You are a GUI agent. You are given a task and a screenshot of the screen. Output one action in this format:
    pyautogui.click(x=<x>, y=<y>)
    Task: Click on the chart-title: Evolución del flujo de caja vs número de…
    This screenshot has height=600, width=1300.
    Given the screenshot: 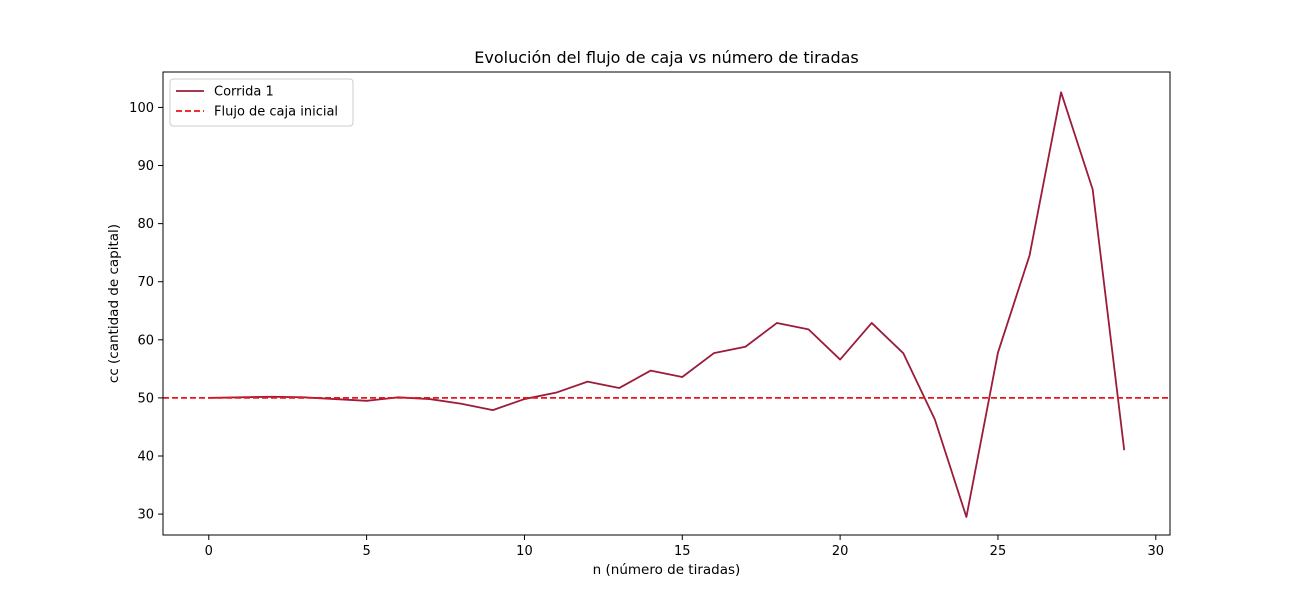 What is the action you would take?
    pyautogui.click(x=666, y=57)
    